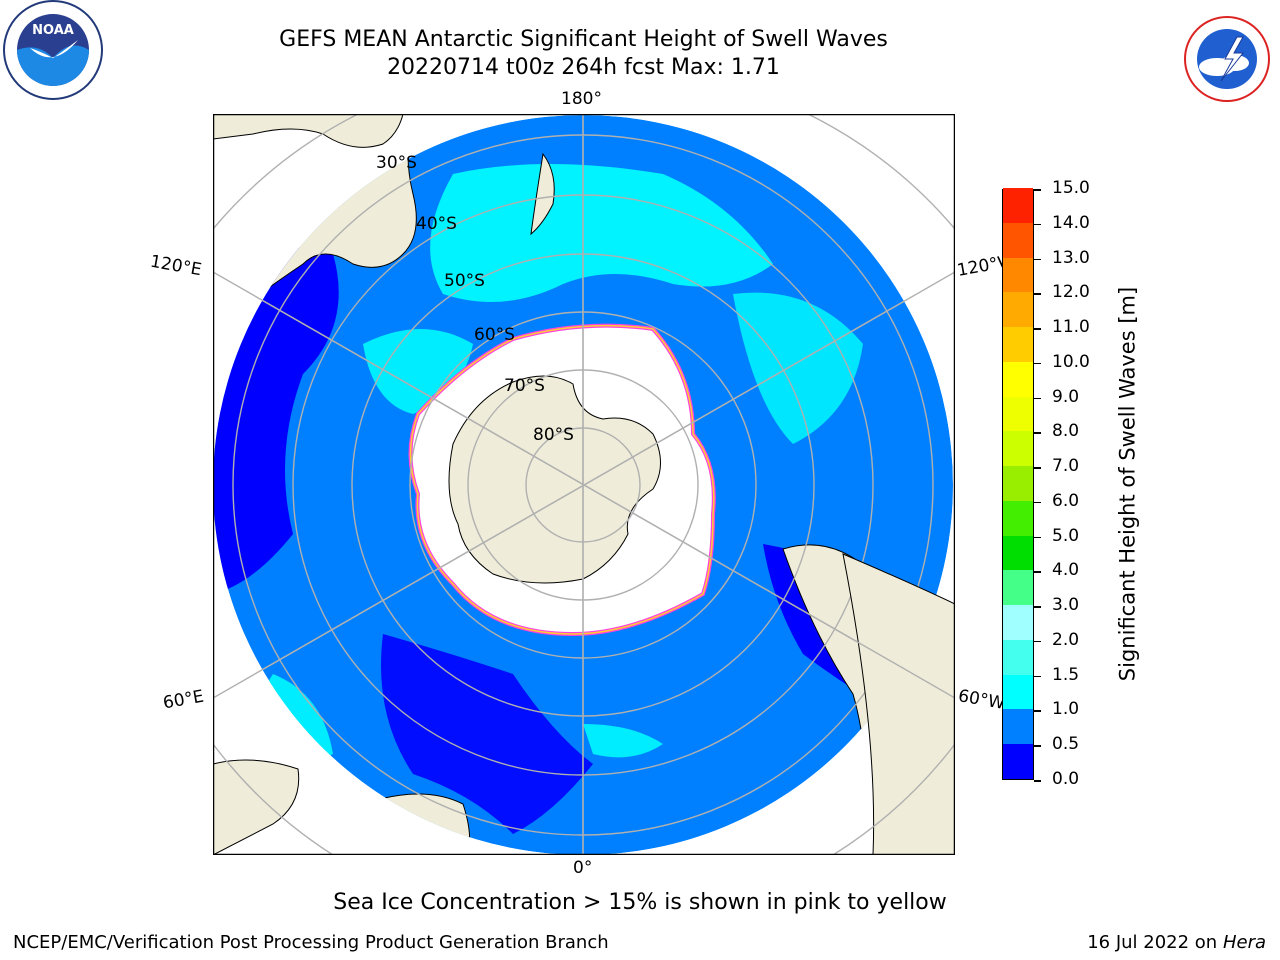 This screenshot has height=960, width=1280. What do you see at coordinates (1066, 639) in the screenshot?
I see `colorbar-tick-label: 2.0` at bounding box center [1066, 639].